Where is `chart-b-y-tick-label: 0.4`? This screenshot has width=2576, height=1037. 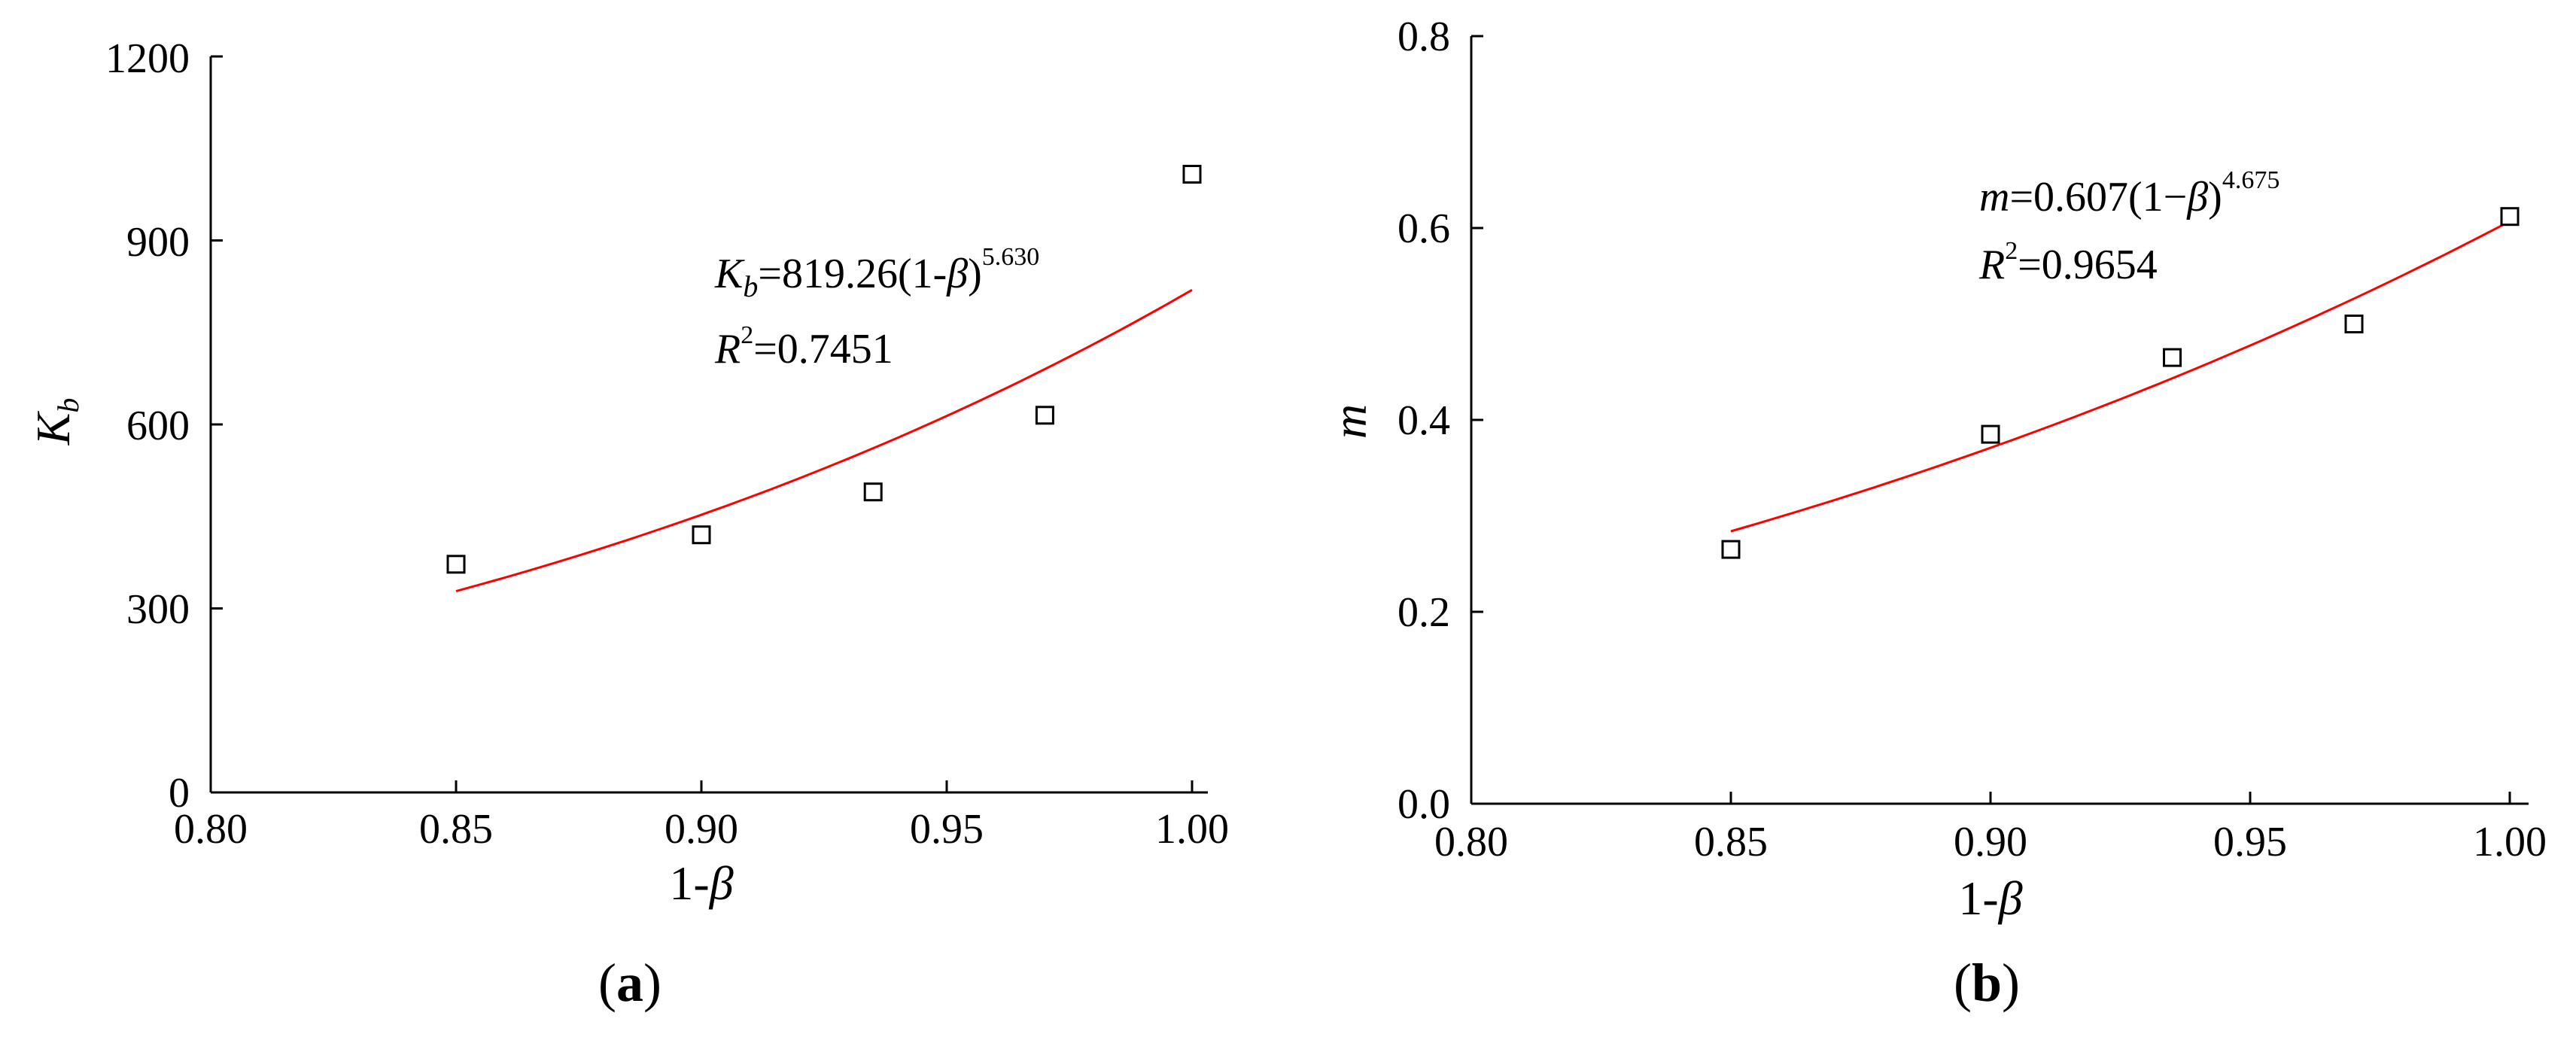
chart-b-y-tick-label: 0.4 is located at coordinates (1423, 420).